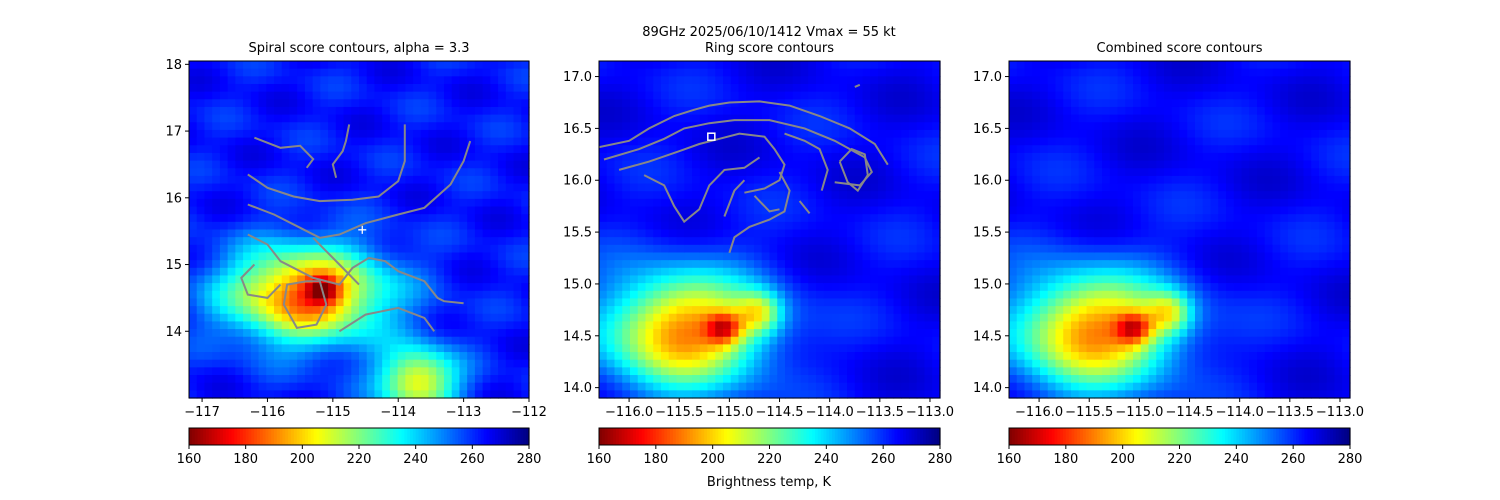  I want to click on contour-line, so click(806, 161).